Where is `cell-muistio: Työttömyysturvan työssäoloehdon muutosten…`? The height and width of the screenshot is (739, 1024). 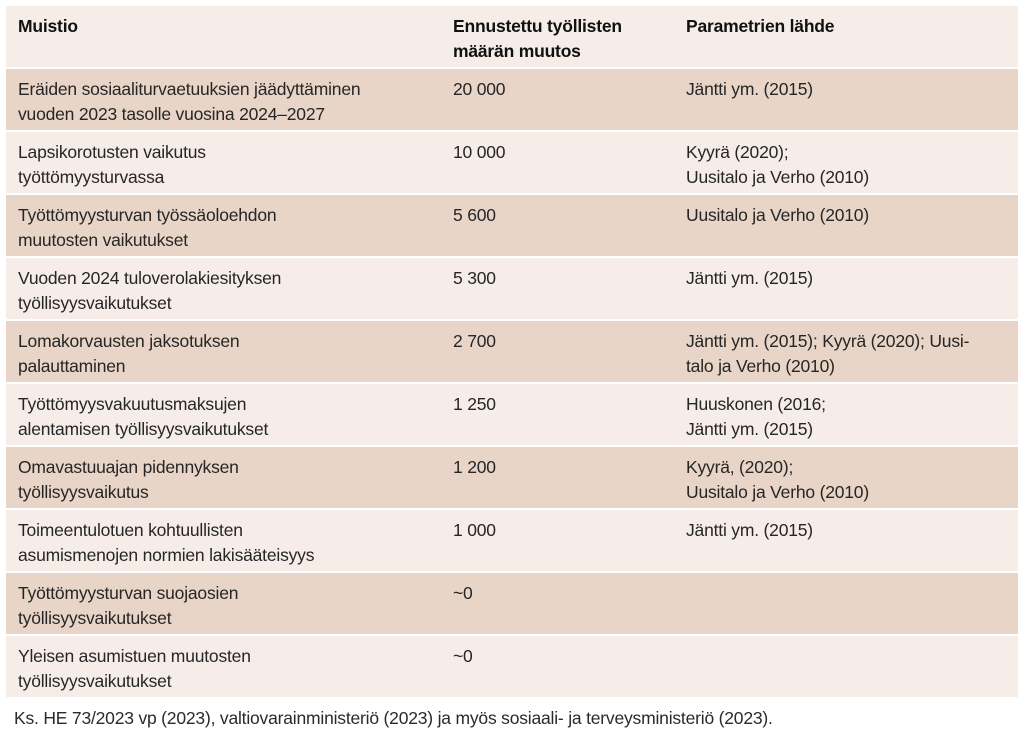 cell-muistio: Työttömyysturvan työssäoloehdon muutosten… is located at coordinates (147, 227).